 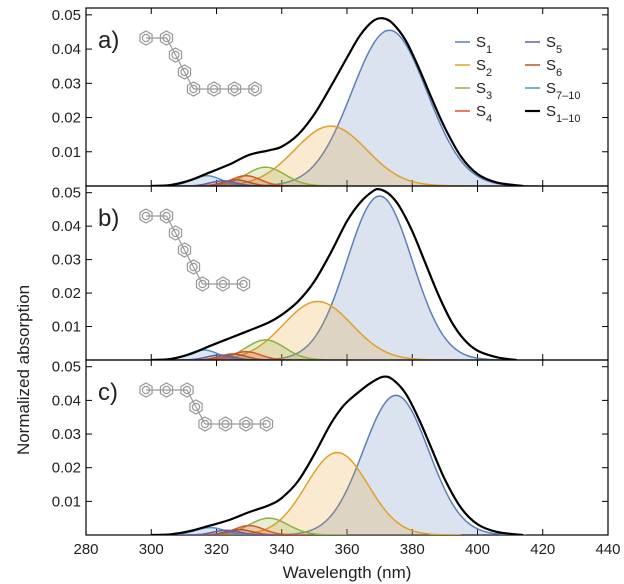 What do you see at coordinates (518, 79) in the screenshot?
I see `legend: S1 S5 S2 S6 S3 S7–10 S4 S1–10` at bounding box center [518, 79].